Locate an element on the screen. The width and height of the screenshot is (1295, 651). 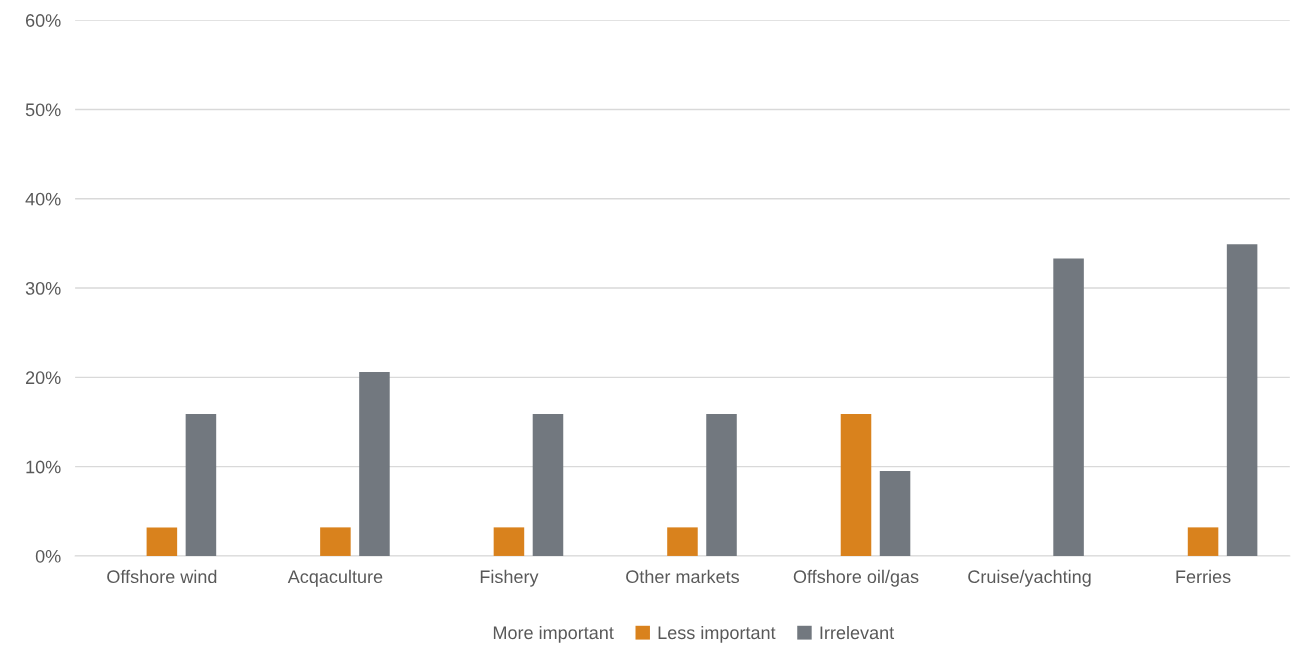
x-tick-label: Other markets is located at coordinates (683, 576).